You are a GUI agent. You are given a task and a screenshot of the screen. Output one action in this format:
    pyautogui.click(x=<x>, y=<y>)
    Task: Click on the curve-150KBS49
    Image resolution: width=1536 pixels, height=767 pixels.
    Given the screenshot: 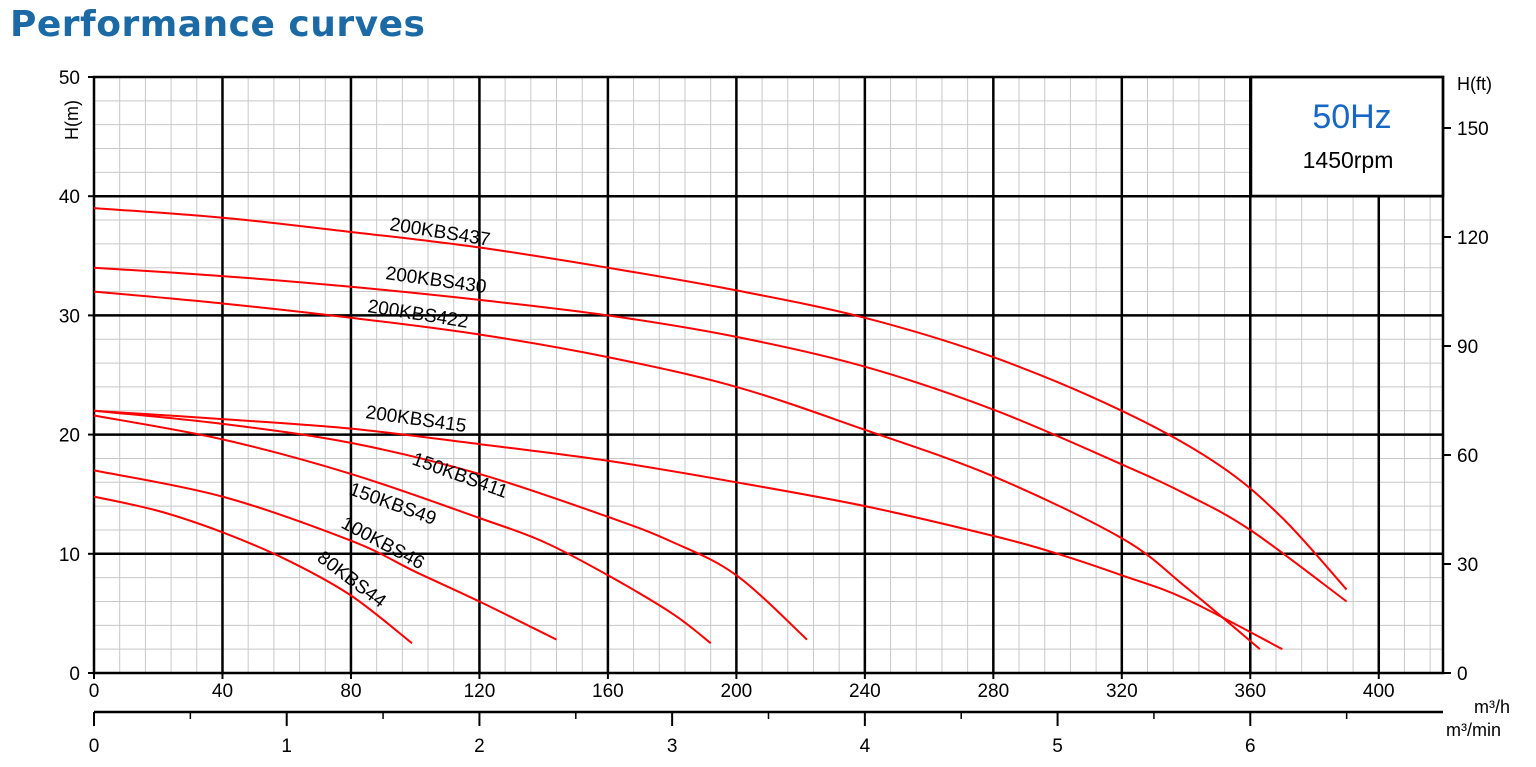 What is the action you would take?
    pyautogui.click(x=402, y=529)
    